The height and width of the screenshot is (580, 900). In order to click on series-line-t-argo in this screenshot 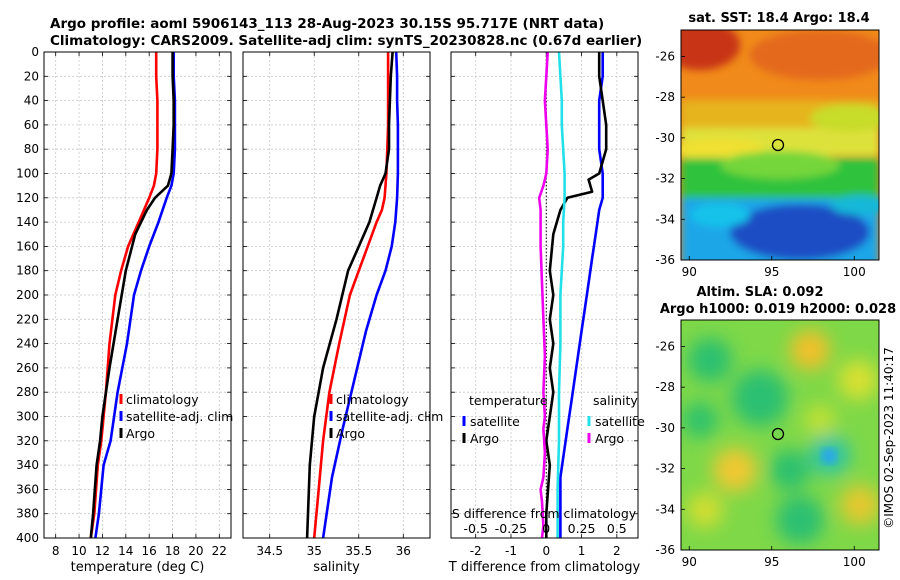, I will do `click(576, 295)`.